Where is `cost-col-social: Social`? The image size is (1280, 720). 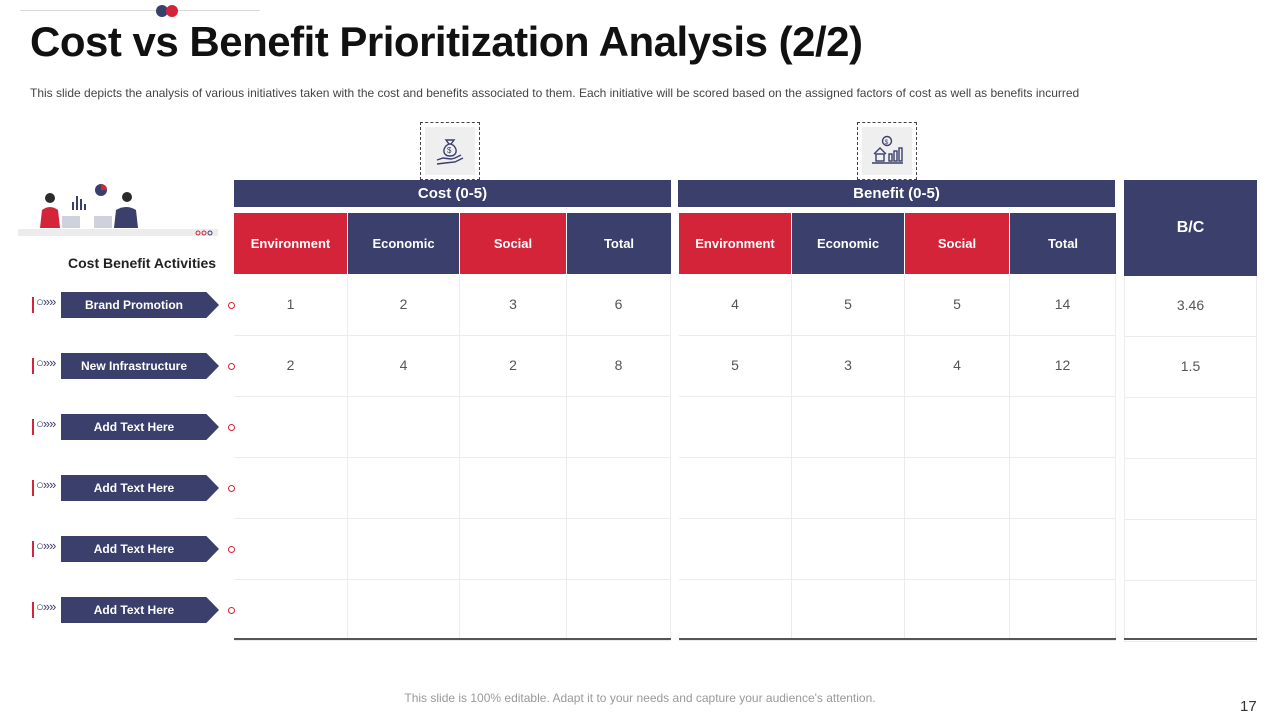 cost-col-social: Social is located at coordinates (513, 243).